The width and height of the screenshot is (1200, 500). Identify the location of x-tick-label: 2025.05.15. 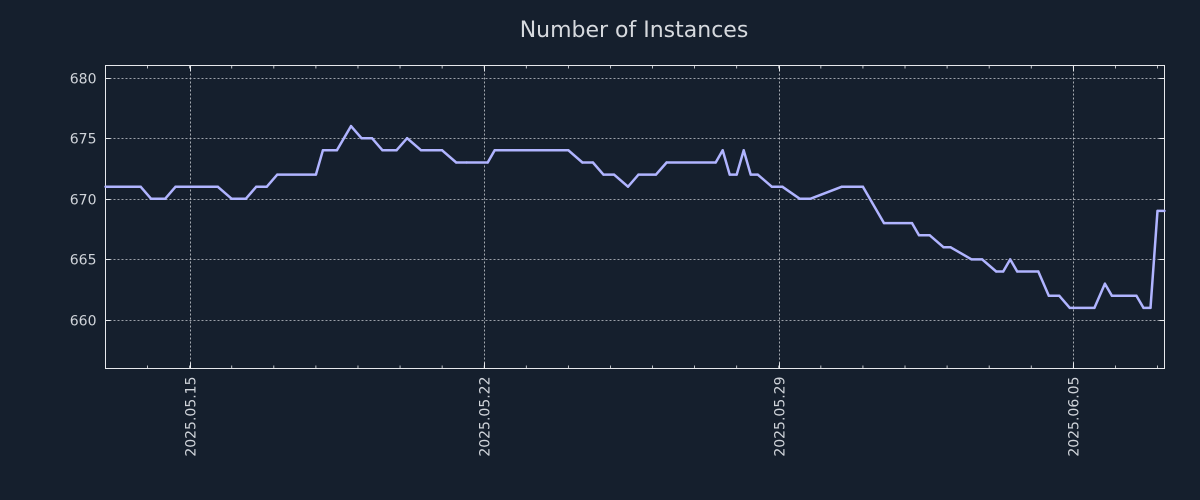
(192, 417).